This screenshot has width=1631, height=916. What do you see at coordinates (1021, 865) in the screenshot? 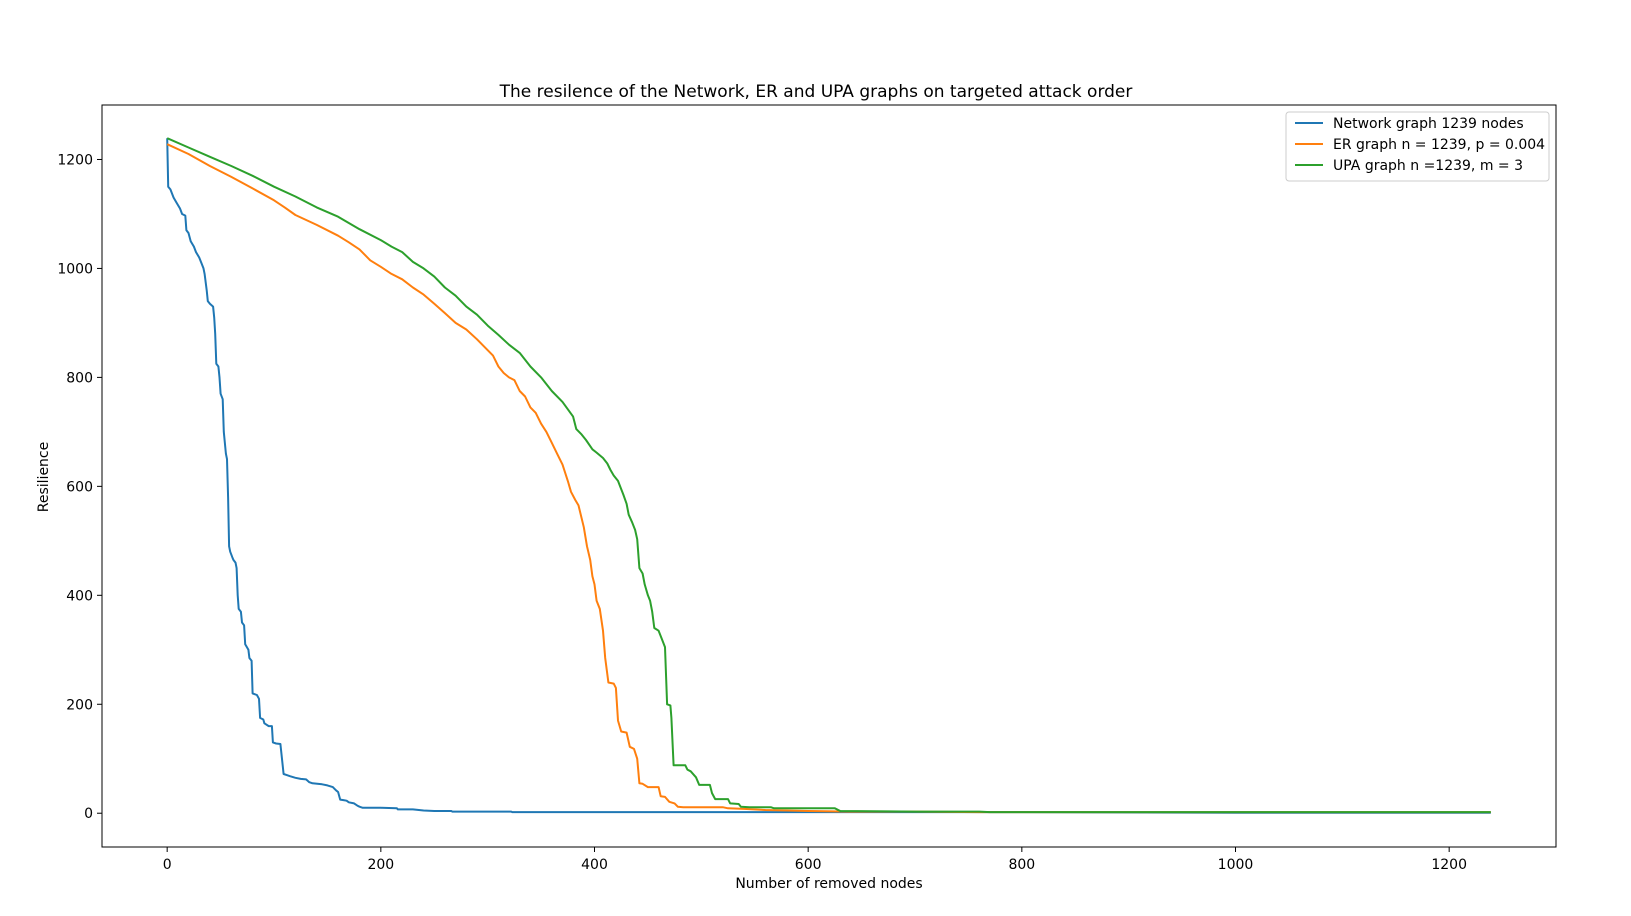
I see `x-tick-label: 800` at bounding box center [1021, 865].